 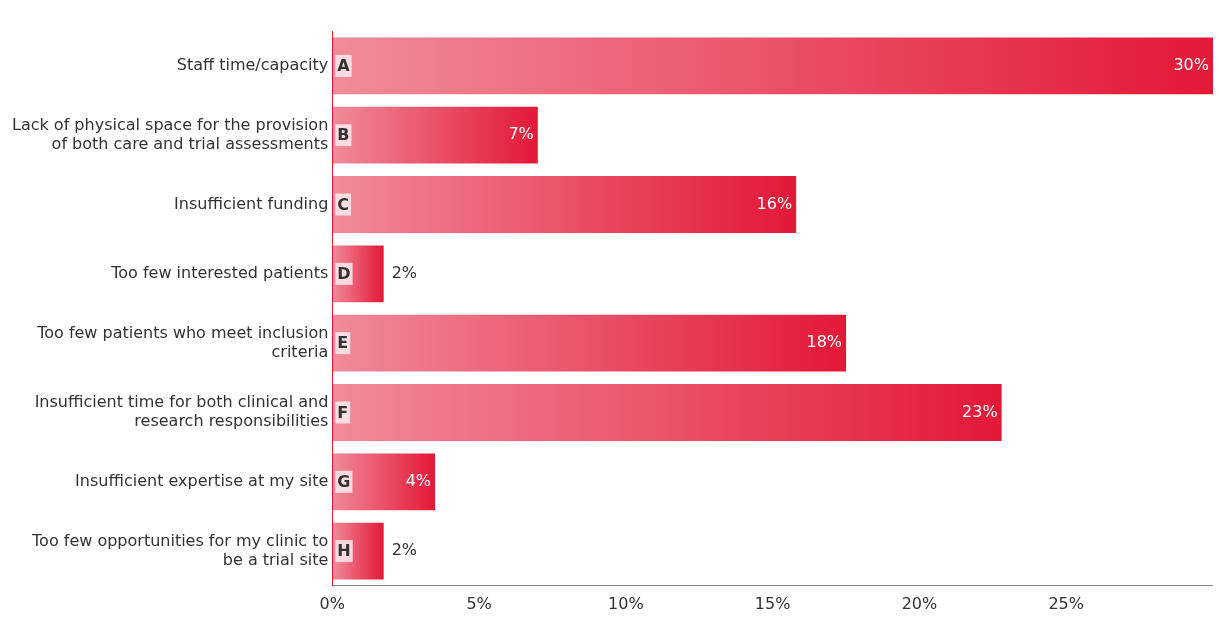 I want to click on annotation: D, so click(x=344, y=273).